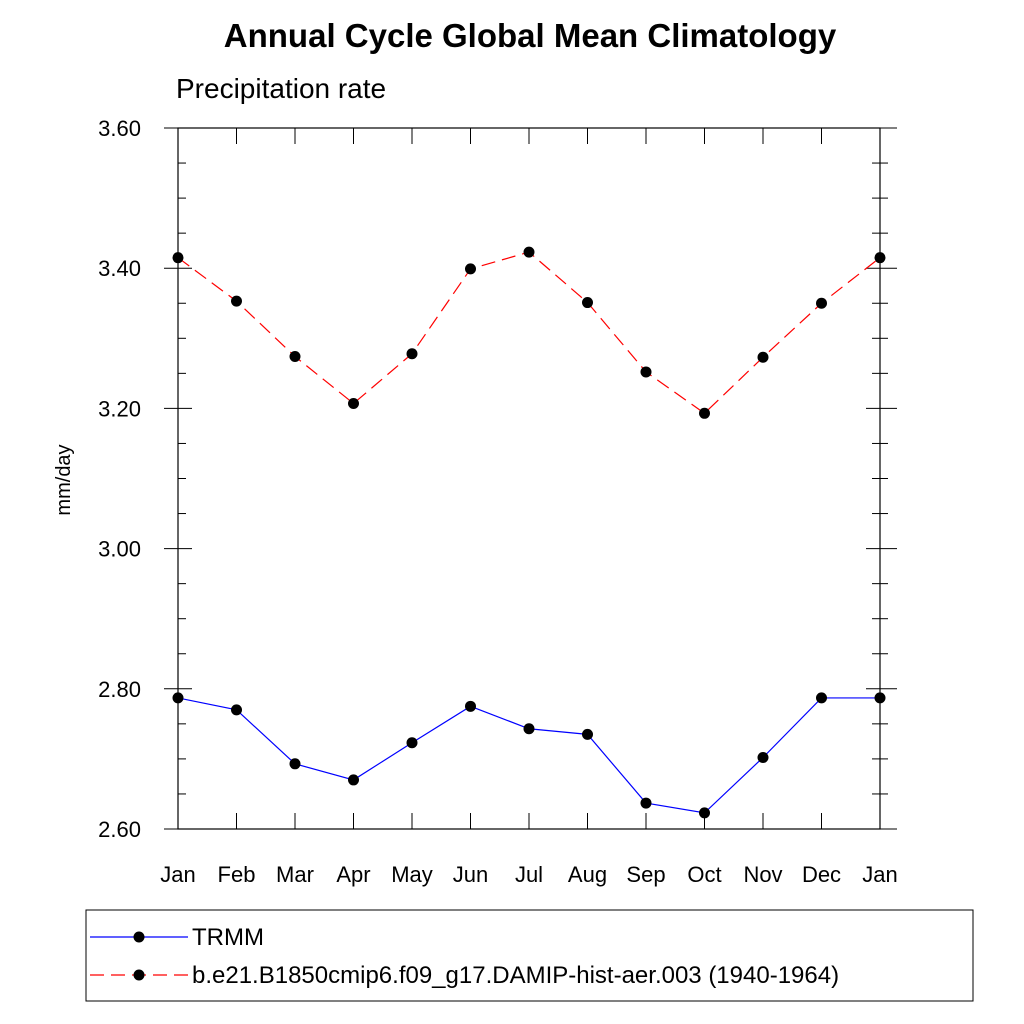 Image resolution: width=1024 pixels, height=1024 pixels. What do you see at coordinates (119, 829) in the screenshot?
I see `y-tick-label: 2.60` at bounding box center [119, 829].